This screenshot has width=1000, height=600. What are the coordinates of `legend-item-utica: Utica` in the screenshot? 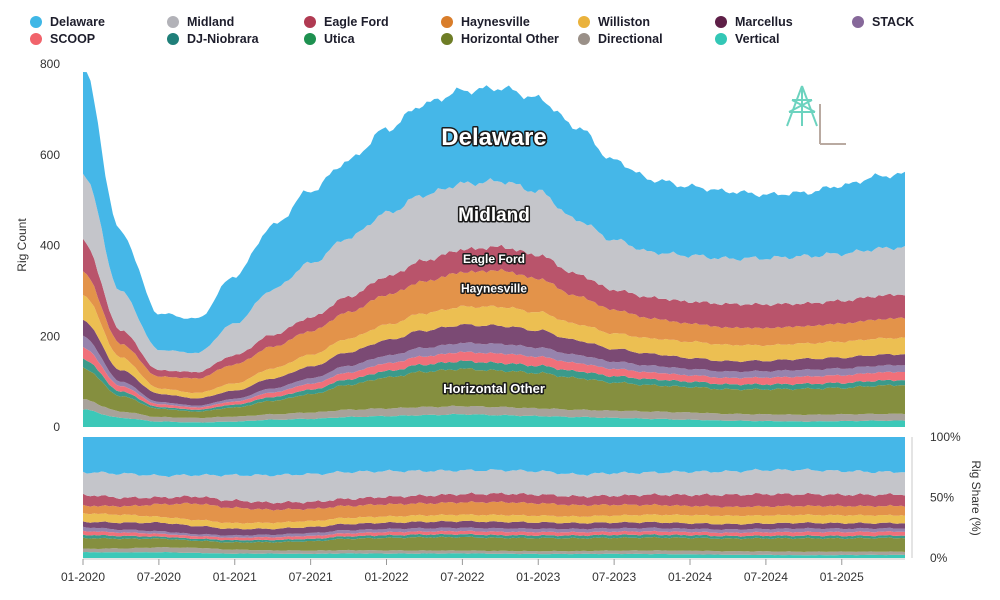 It's located at (329, 39).